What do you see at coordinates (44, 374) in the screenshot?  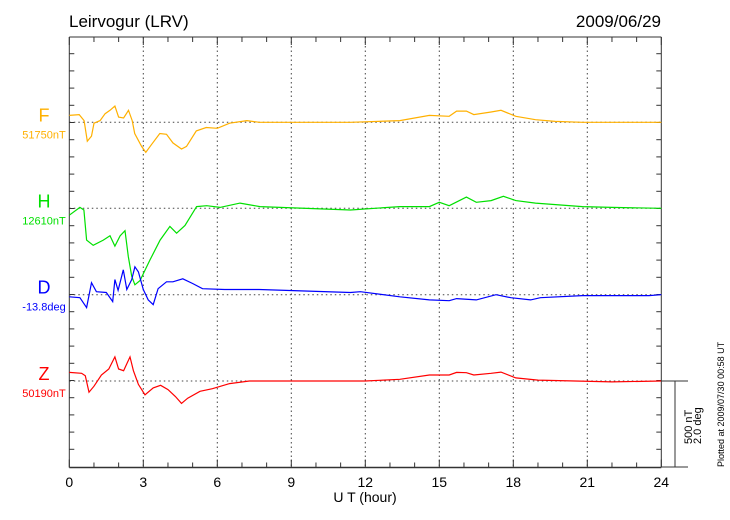 I see `series-name-z: Z` at bounding box center [44, 374].